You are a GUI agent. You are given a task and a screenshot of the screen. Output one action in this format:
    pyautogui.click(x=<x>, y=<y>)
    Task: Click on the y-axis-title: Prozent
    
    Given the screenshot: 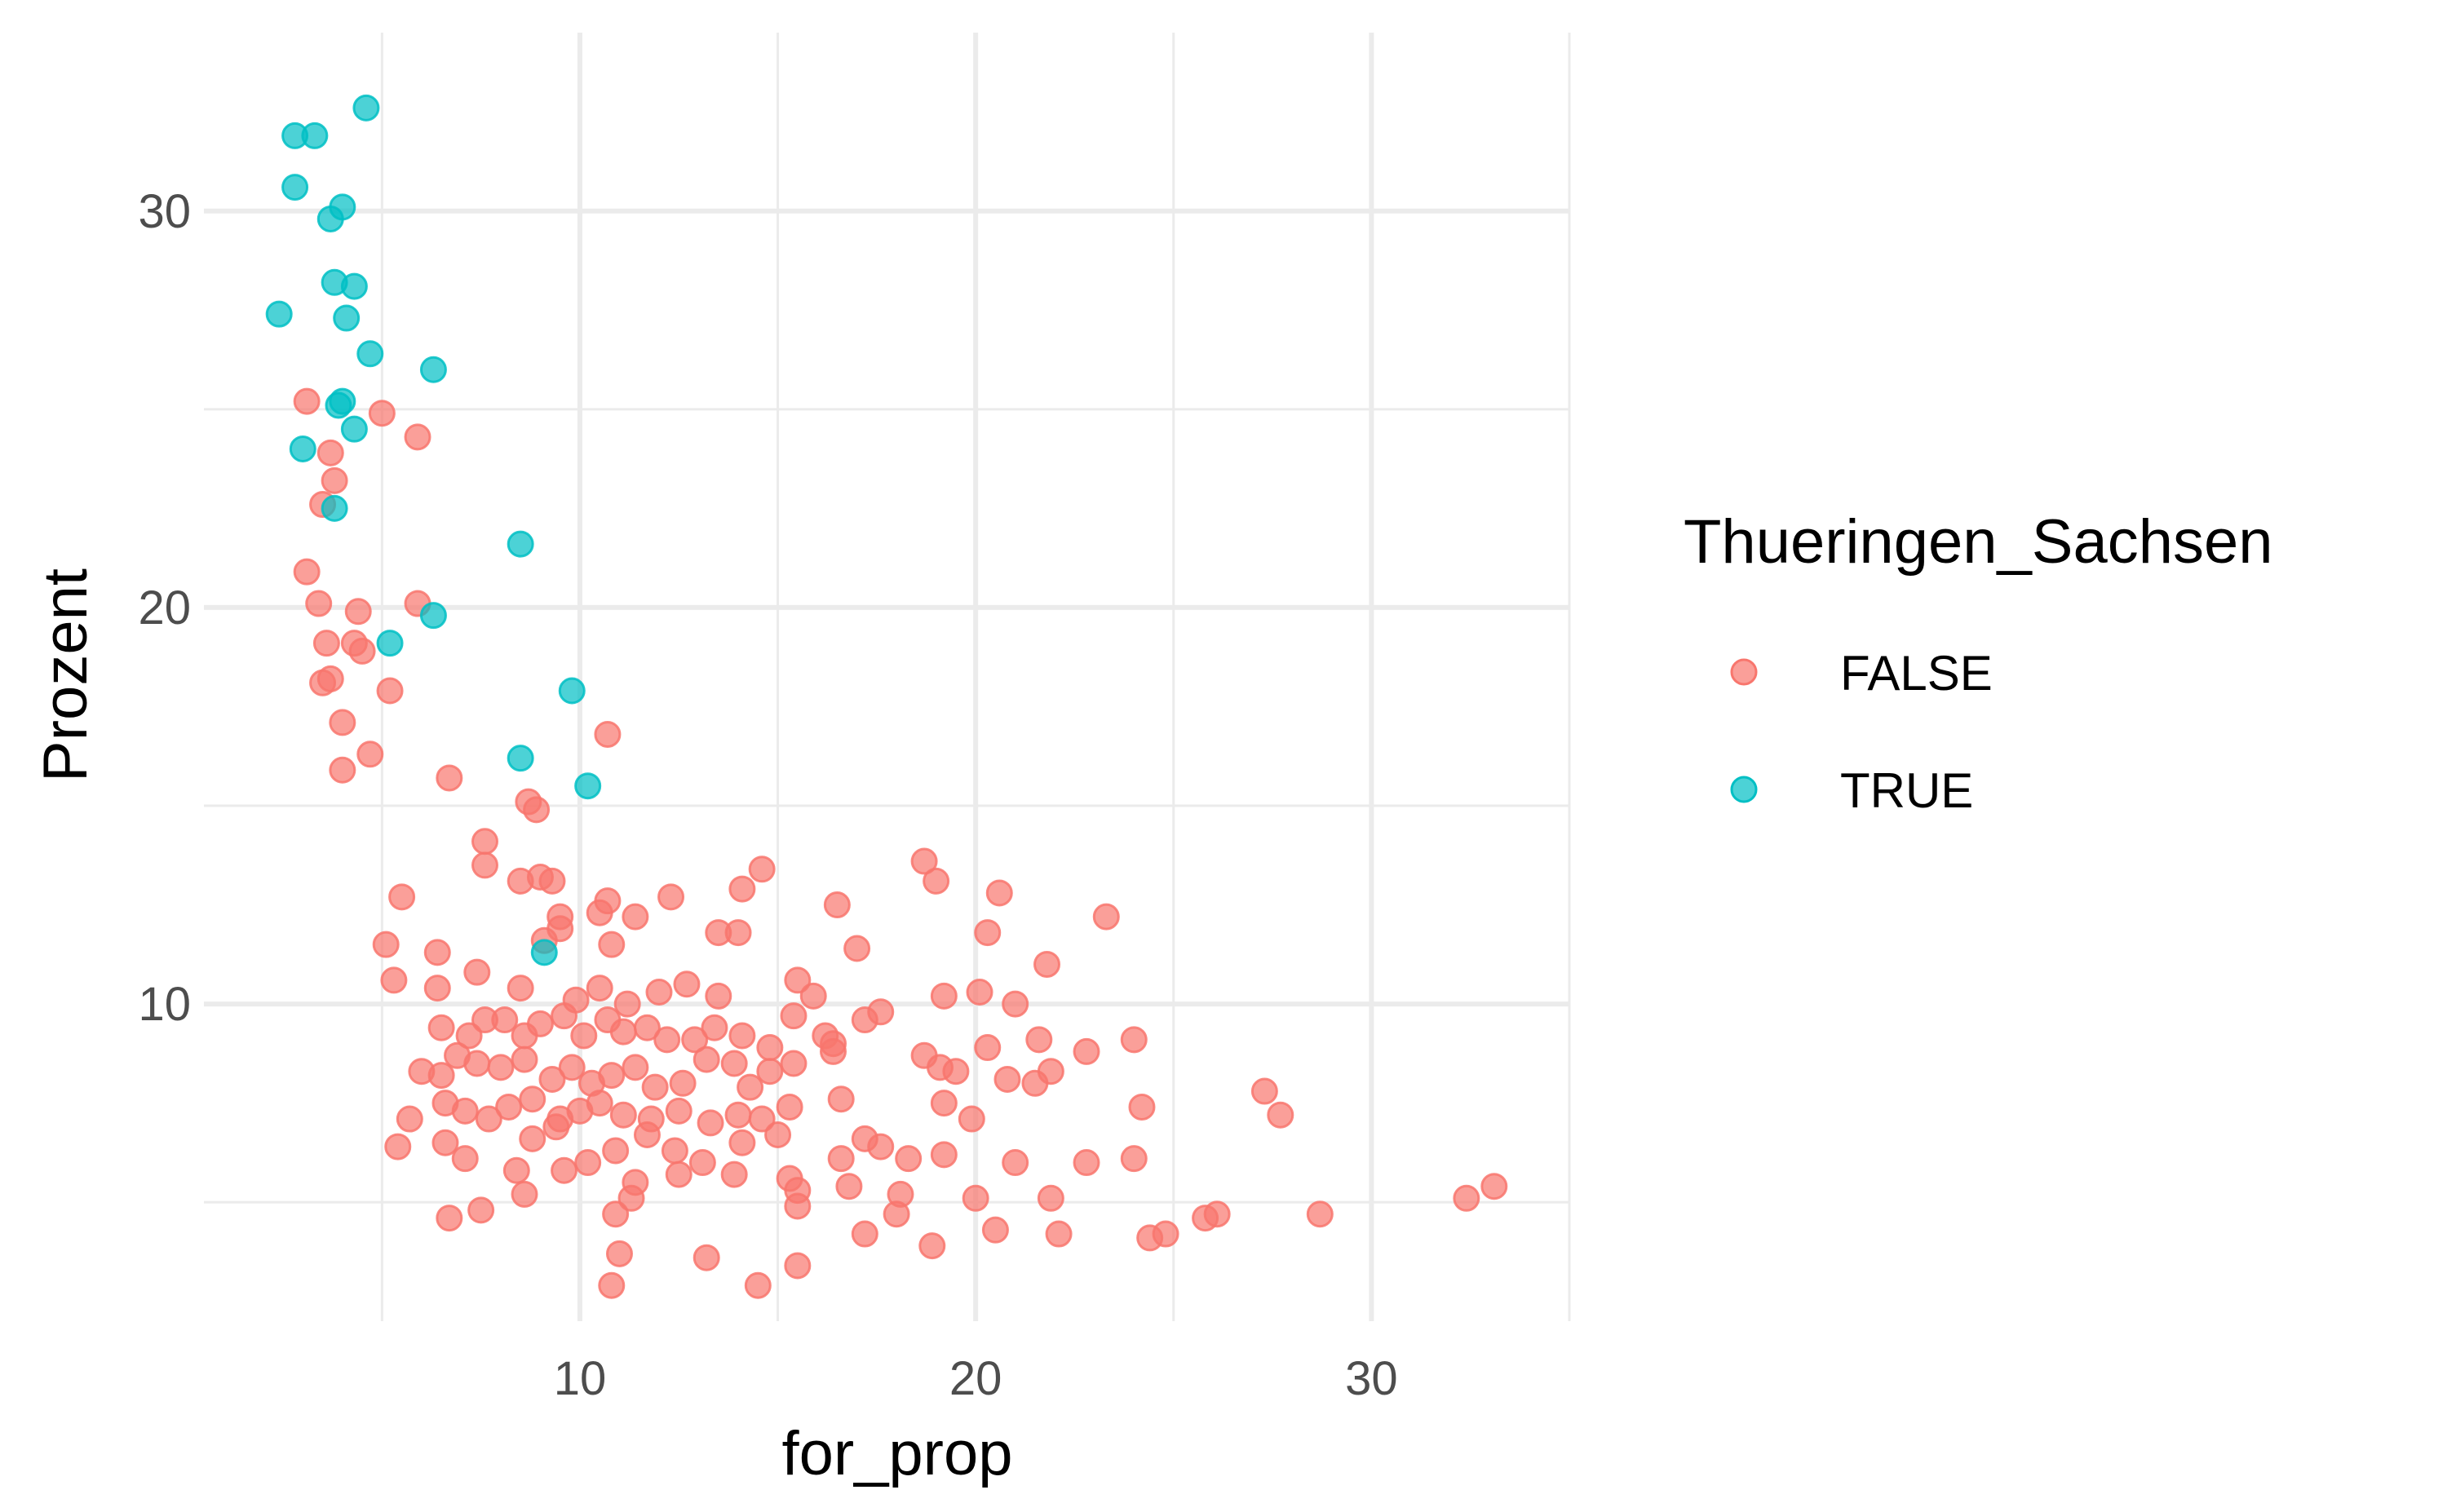 What is the action you would take?
    pyautogui.click(x=65, y=675)
    